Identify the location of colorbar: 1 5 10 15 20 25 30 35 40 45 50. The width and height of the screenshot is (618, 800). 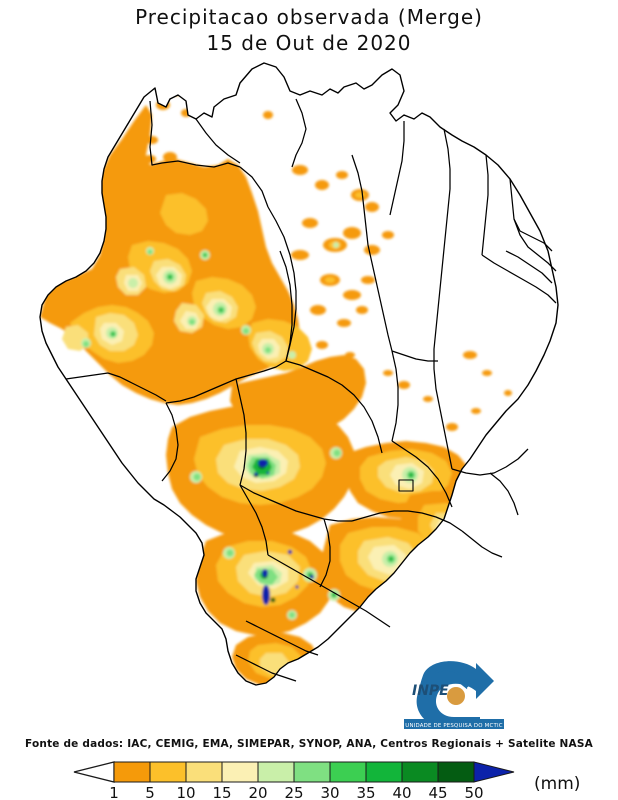
(294, 780).